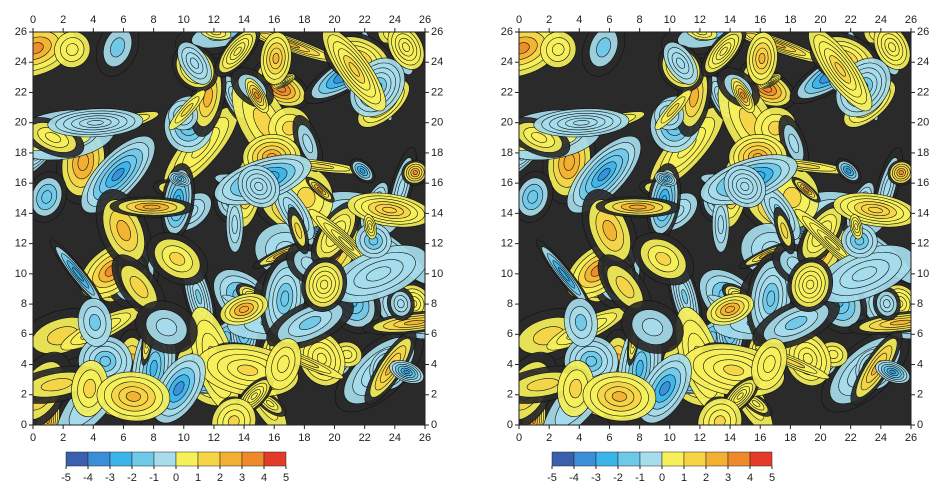 The image size is (935, 485). I want to click on colorbar-label: -4, so click(88, 478).